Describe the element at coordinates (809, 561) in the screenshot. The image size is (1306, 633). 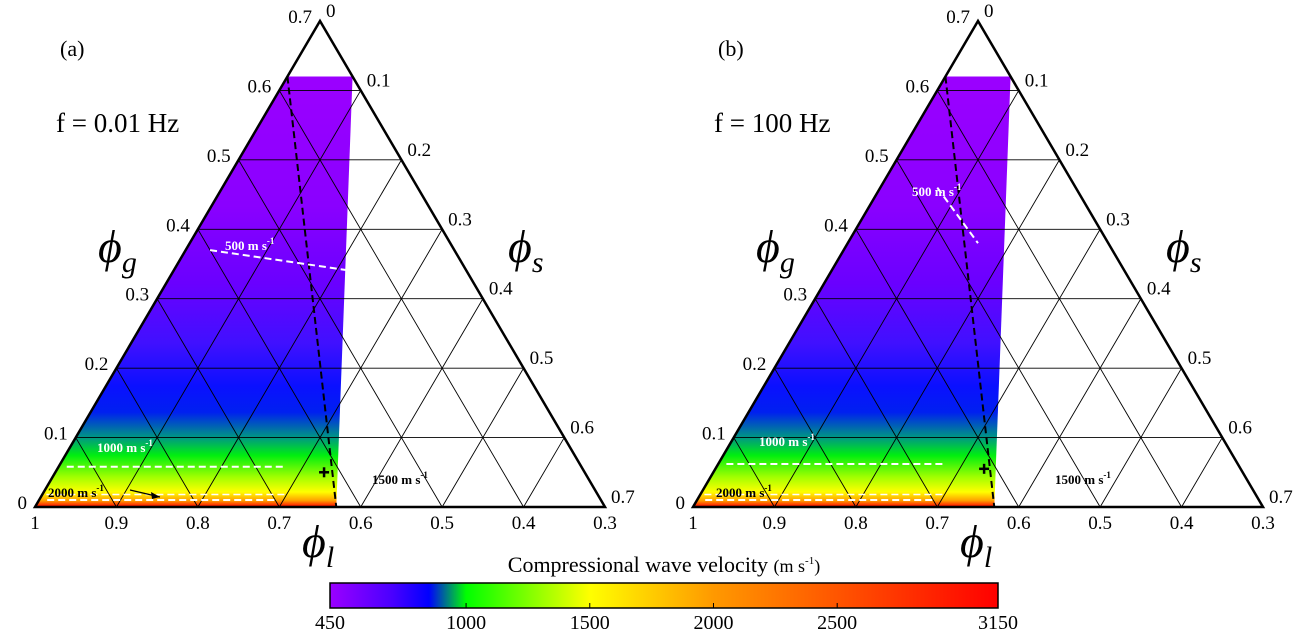
I see `colorbar-unit-sup: -1` at that location.